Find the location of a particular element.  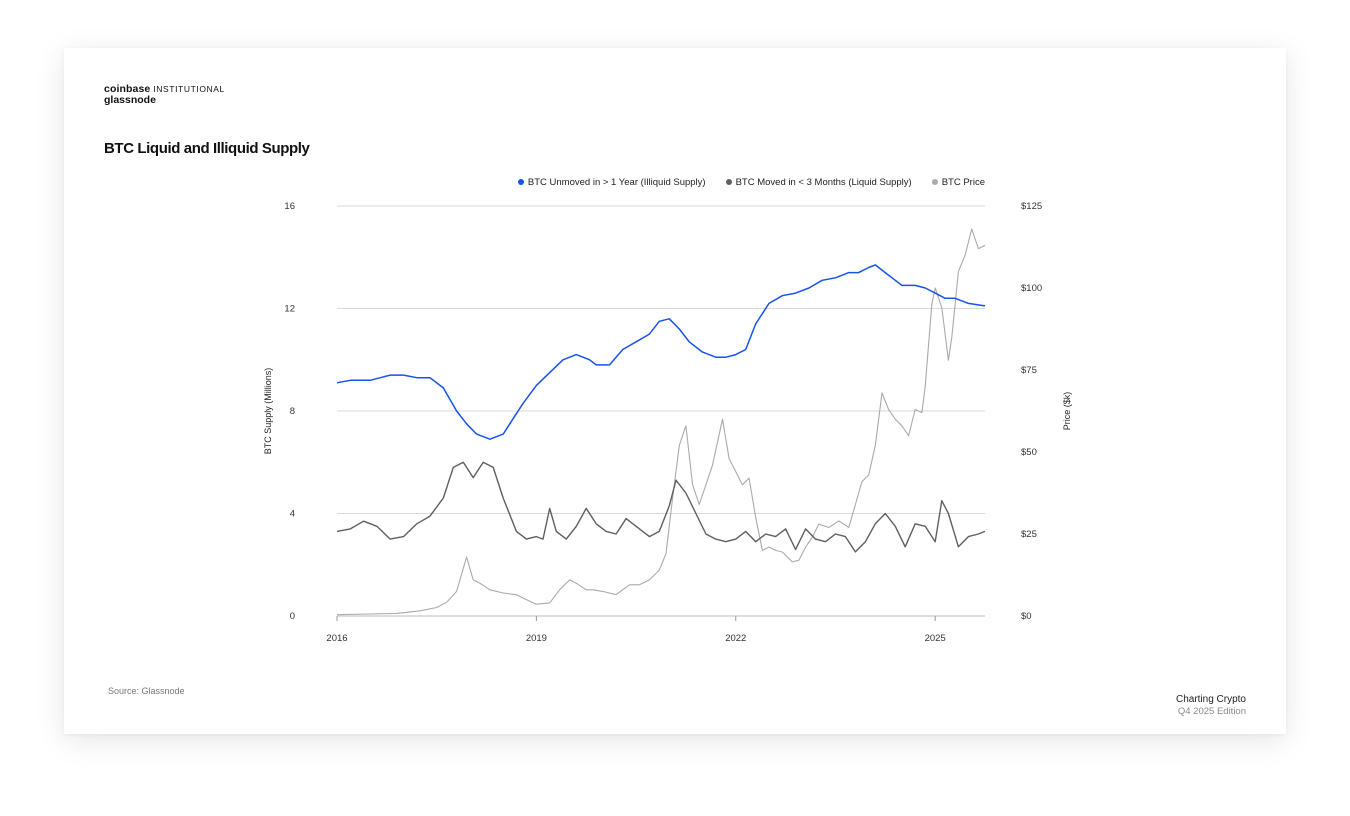

y-tick-label: 4 is located at coordinates (292, 514).